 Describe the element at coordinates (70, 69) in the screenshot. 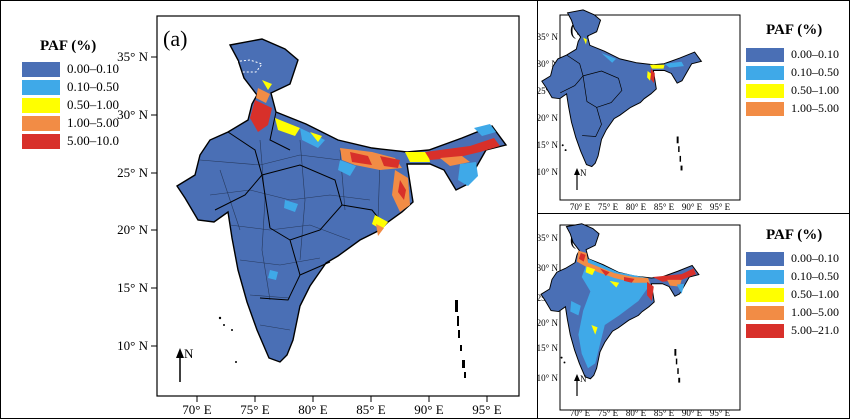

I see `legend-a-item-1: 0.00–0.10` at that location.